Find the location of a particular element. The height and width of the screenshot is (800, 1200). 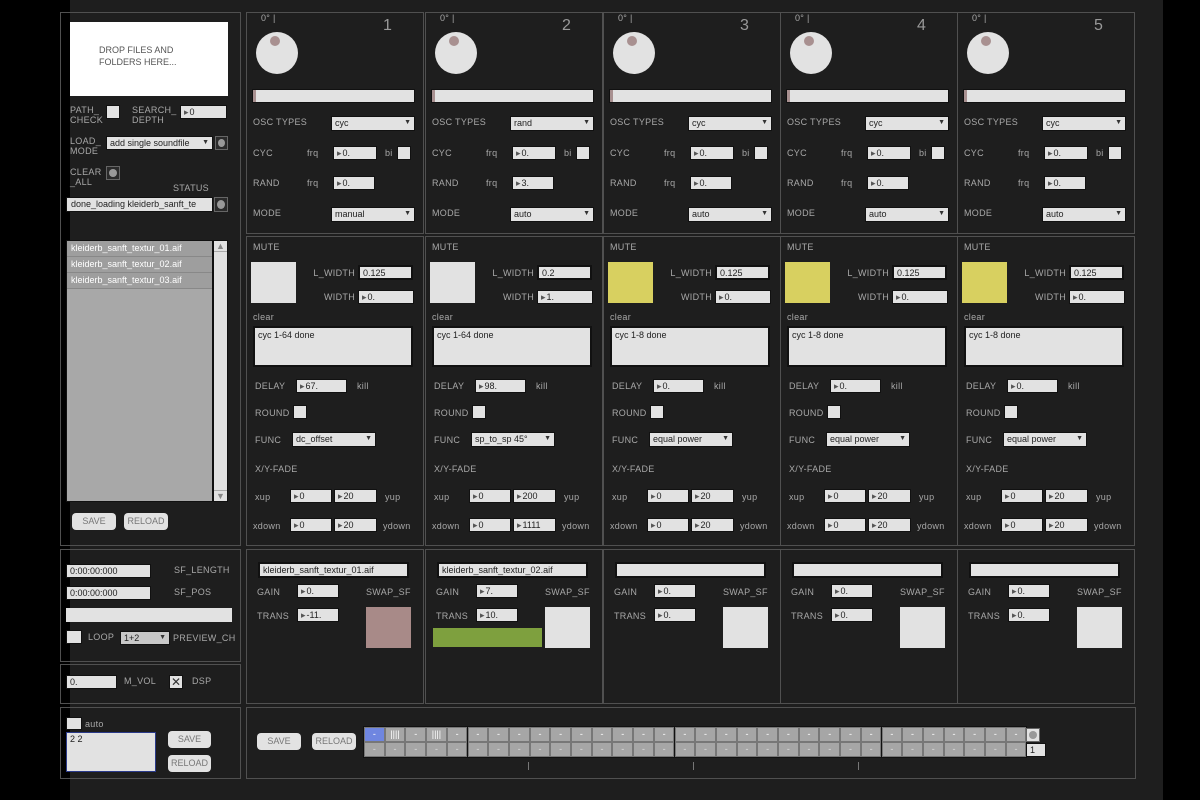

save-button: SAVE is located at coordinates (94, 521).